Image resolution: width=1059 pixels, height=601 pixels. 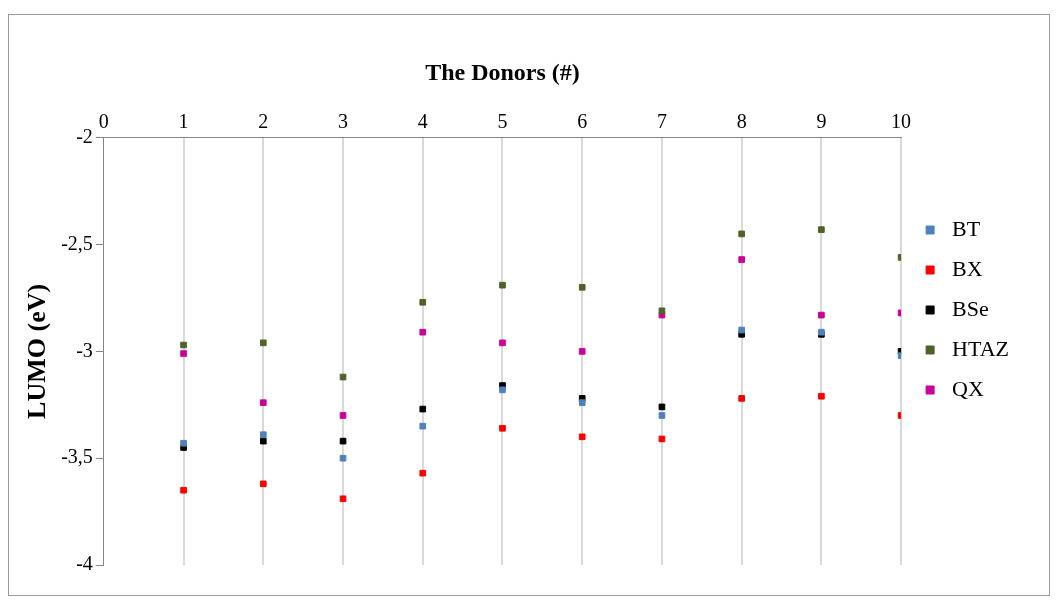 What do you see at coordinates (970, 308) in the screenshot?
I see `legend-label: BSe` at bounding box center [970, 308].